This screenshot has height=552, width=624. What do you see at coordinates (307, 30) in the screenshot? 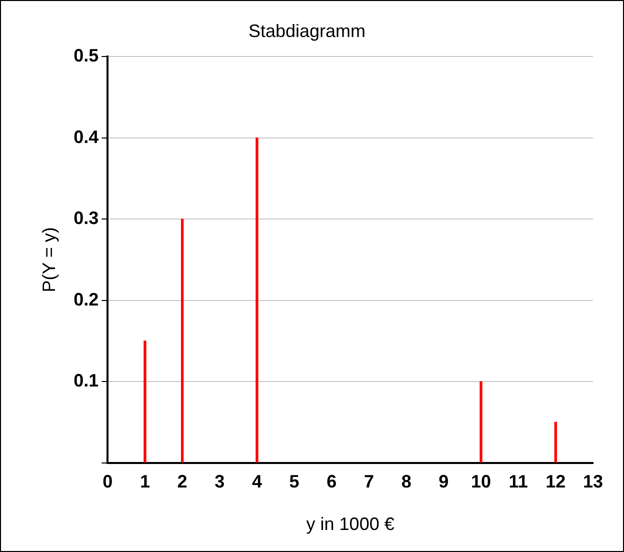
I see `chart-title: Stabdiagramm` at bounding box center [307, 30].